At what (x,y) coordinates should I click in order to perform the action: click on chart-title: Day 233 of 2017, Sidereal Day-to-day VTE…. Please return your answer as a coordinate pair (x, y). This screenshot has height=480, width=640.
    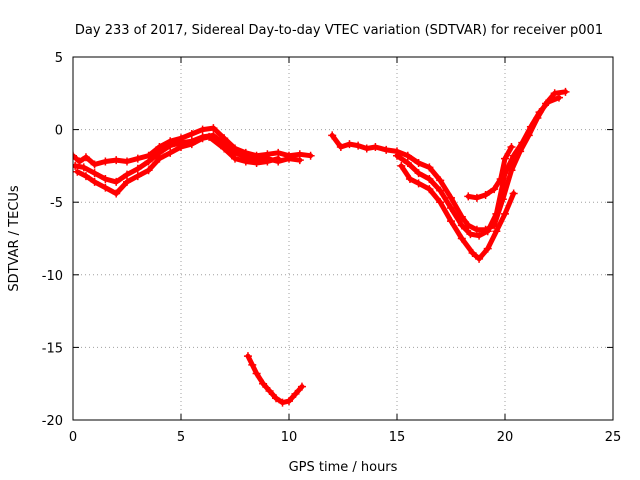
    Looking at the image, I should click on (339, 30).